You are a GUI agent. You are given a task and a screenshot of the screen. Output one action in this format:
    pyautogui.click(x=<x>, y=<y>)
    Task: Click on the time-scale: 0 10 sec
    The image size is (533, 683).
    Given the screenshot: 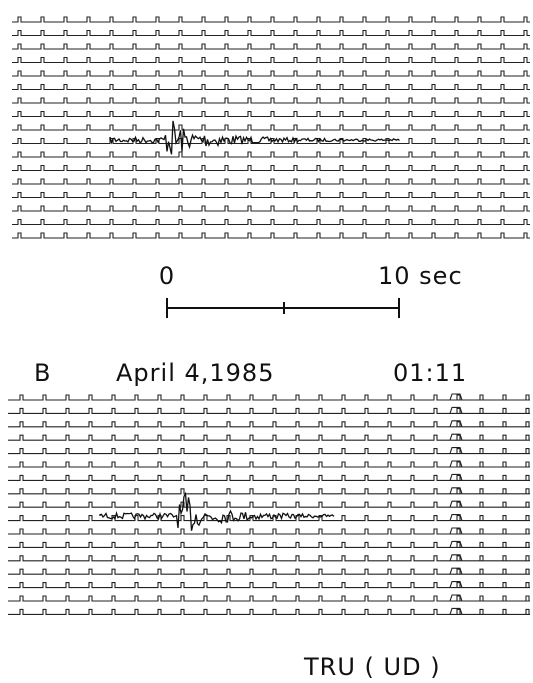 What is the action you would take?
    pyautogui.click(x=311, y=290)
    